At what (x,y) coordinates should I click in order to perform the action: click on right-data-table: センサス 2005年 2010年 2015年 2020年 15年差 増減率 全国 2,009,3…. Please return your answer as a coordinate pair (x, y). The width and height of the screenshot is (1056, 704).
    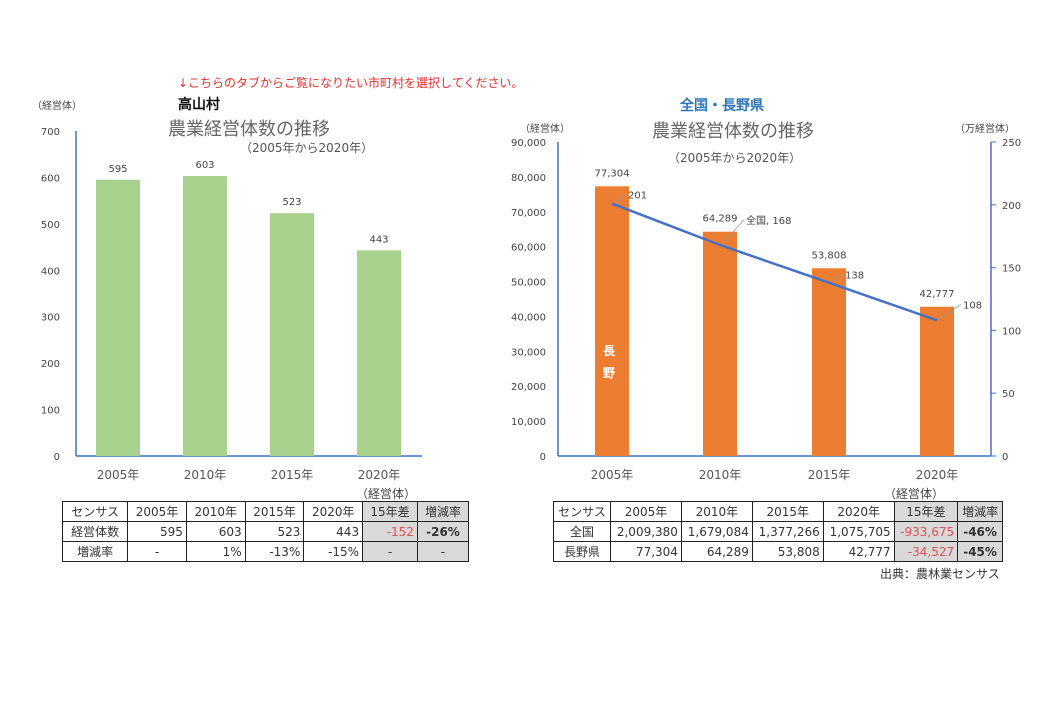
    Looking at the image, I should click on (777, 531).